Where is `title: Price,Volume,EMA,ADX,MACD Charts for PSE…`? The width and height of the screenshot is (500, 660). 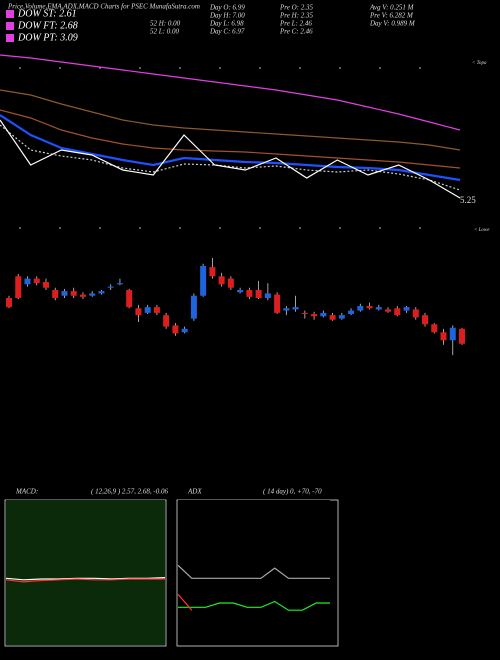 title: Price,Volume,EMA,ADX,MACD Charts for PSE… is located at coordinates (103, 7).